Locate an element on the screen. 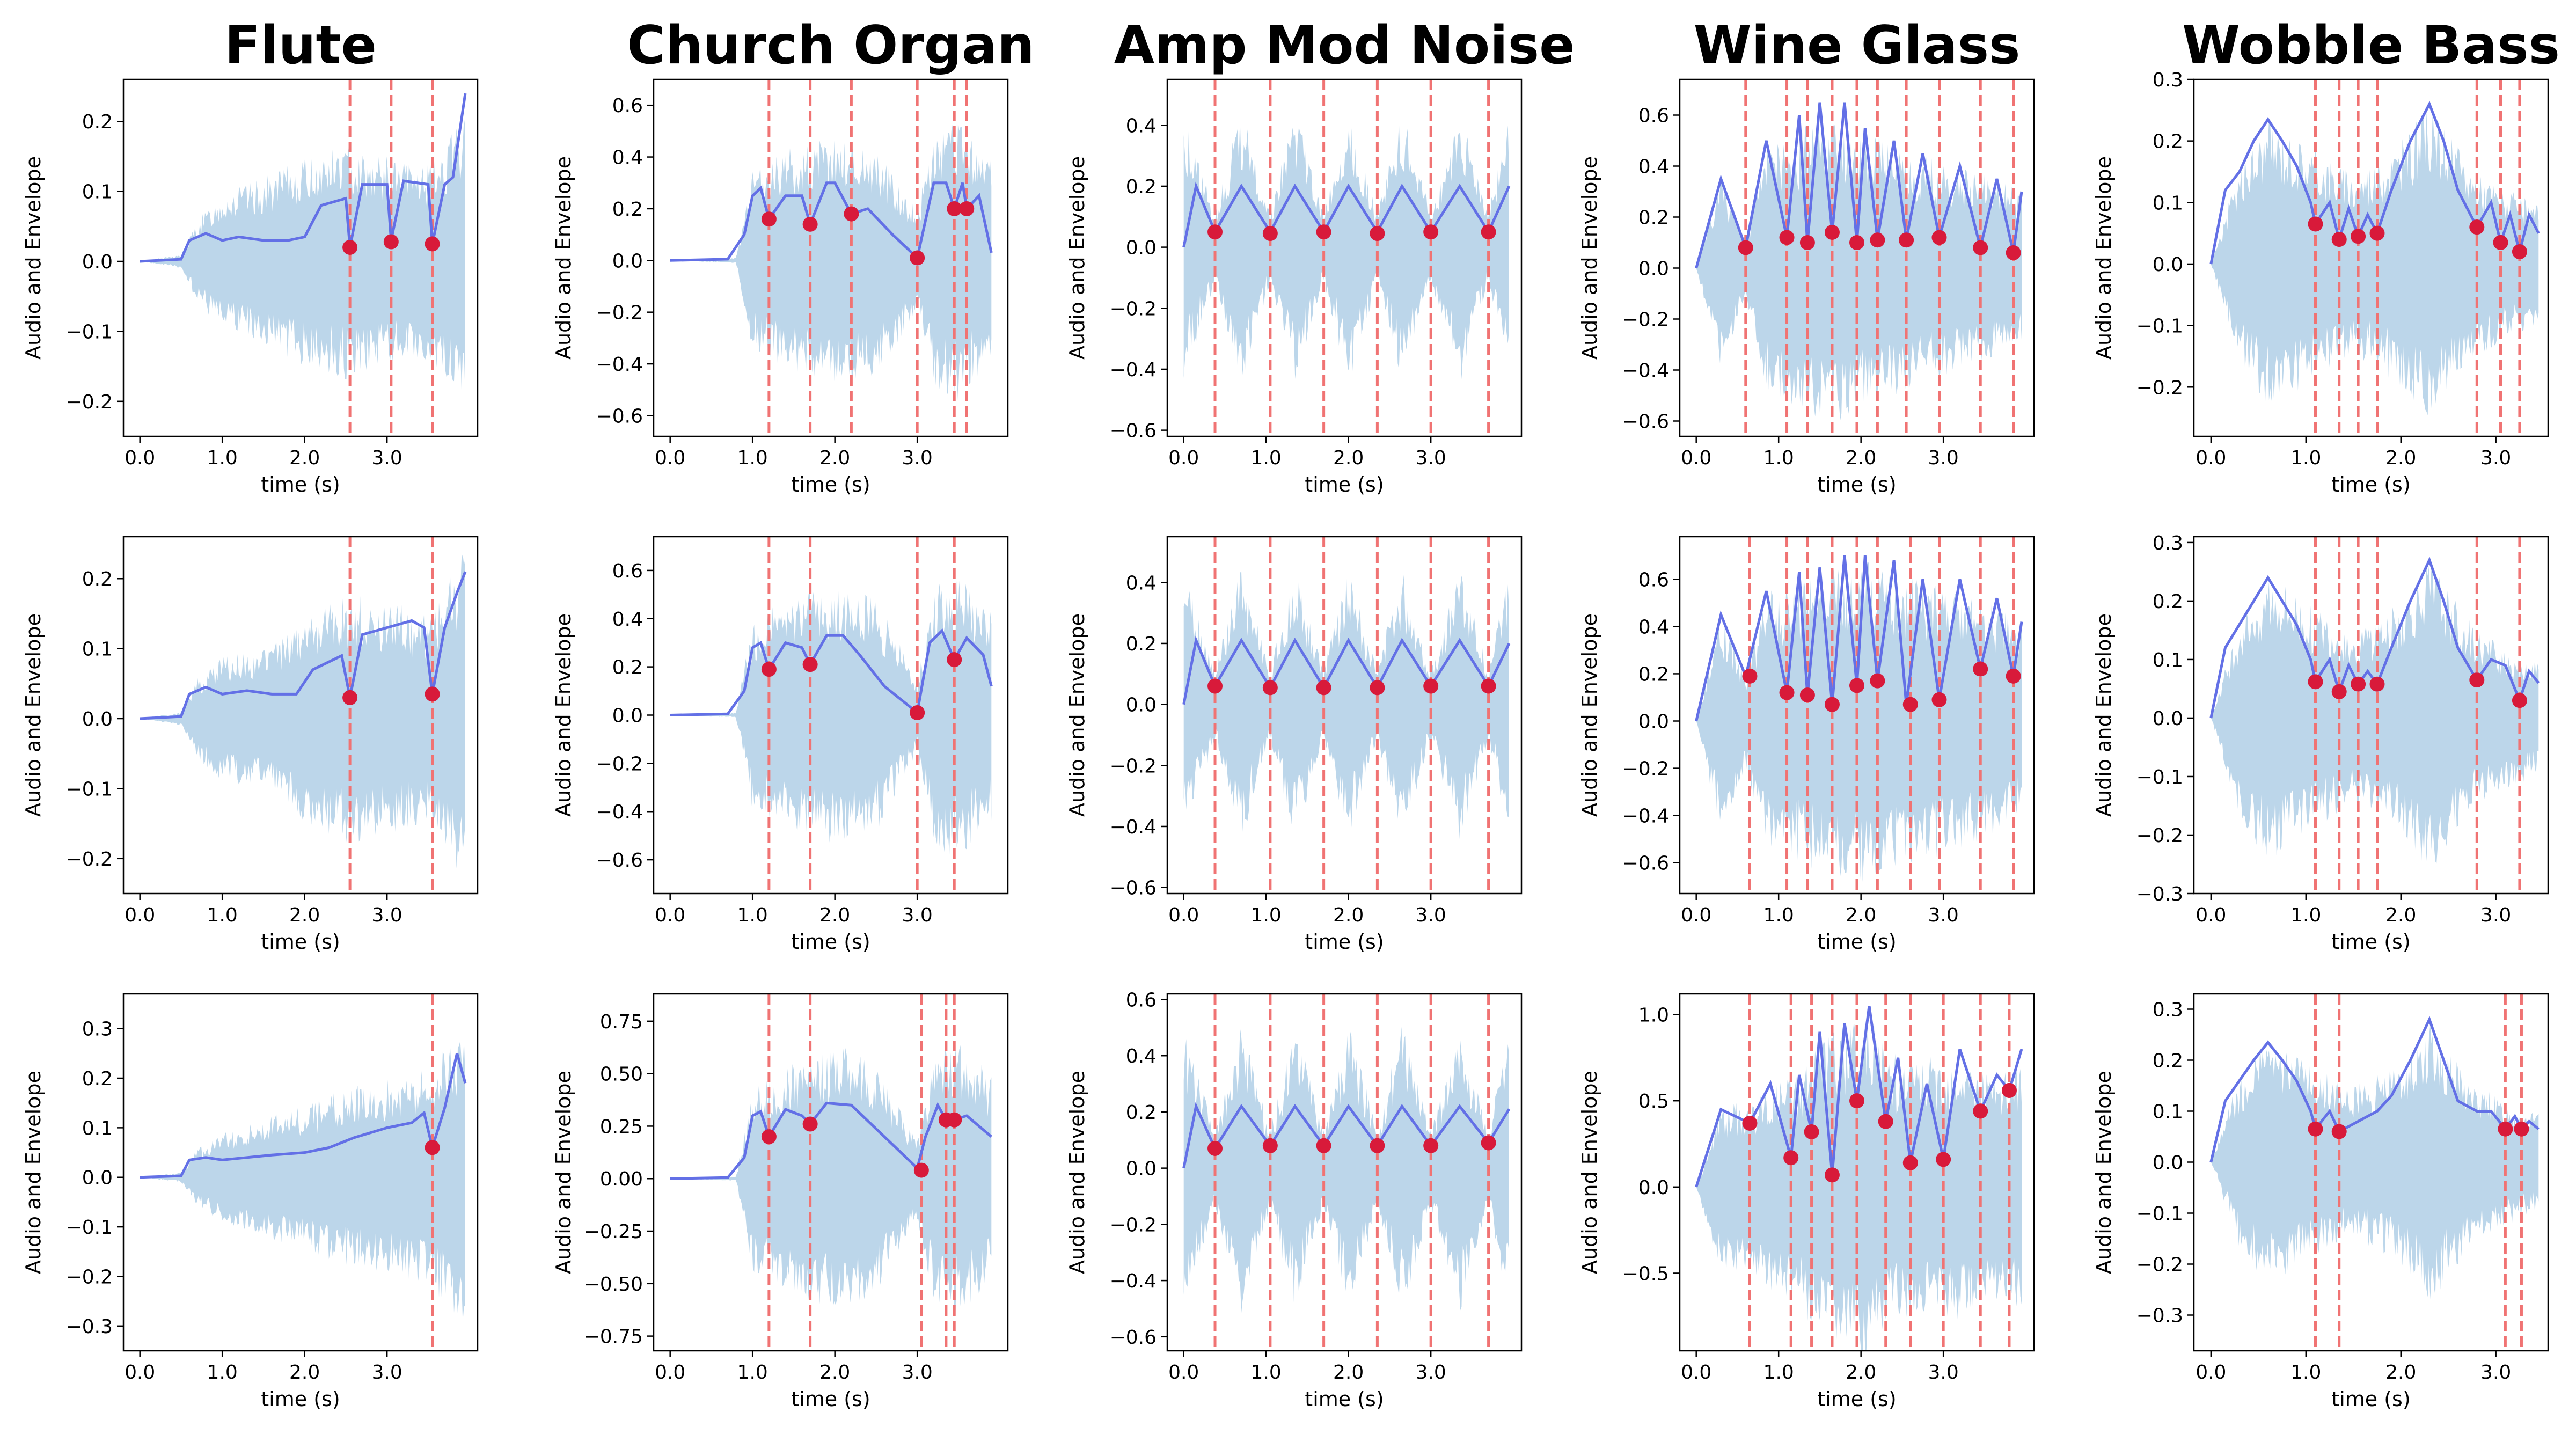 The width and height of the screenshot is (2576, 1449). y-tick-label-2: −0.1 is located at coordinates (2159, 327).